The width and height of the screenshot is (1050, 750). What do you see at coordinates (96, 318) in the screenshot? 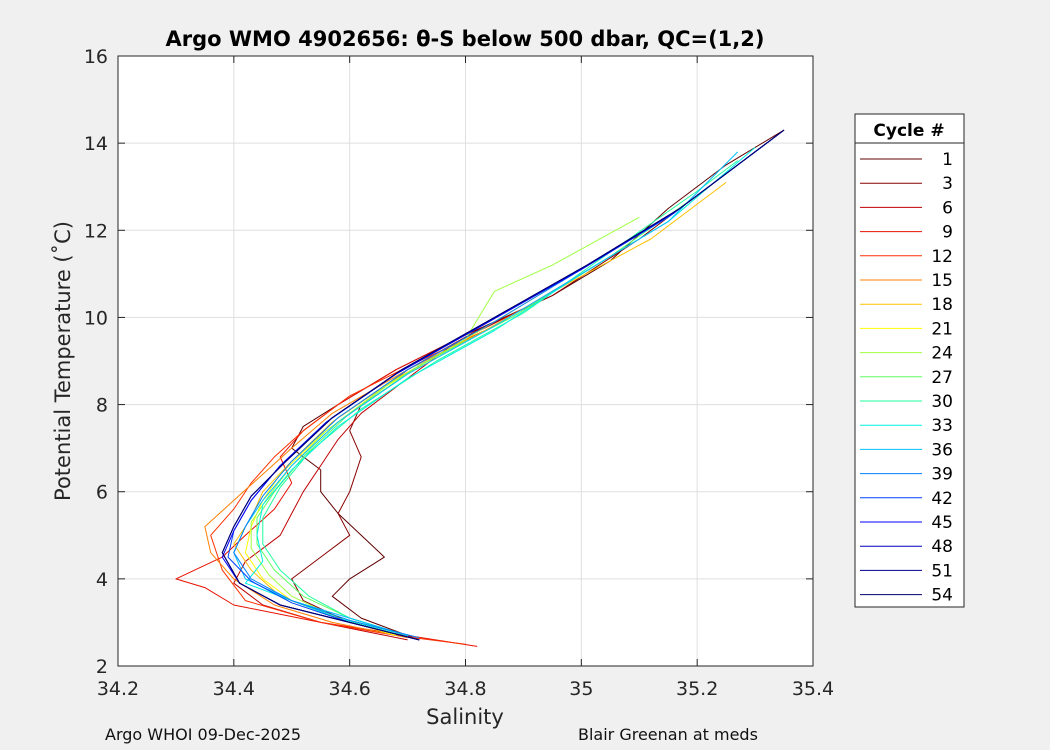
I see `y-tick-label: 10` at bounding box center [96, 318].